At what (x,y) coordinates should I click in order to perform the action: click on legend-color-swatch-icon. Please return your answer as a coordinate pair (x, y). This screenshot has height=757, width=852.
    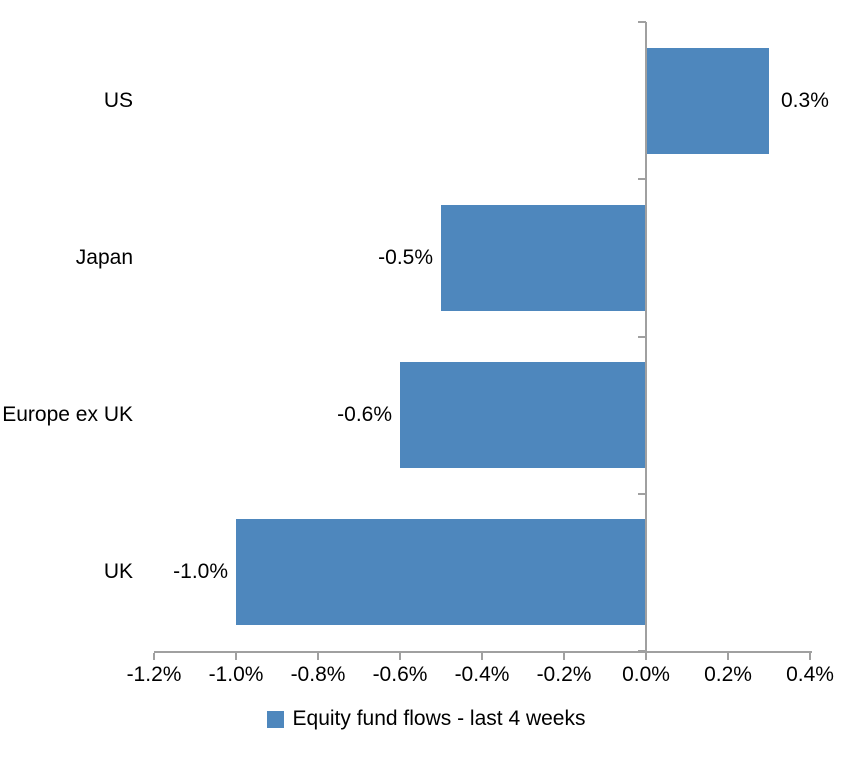
    Looking at the image, I should click on (275, 719).